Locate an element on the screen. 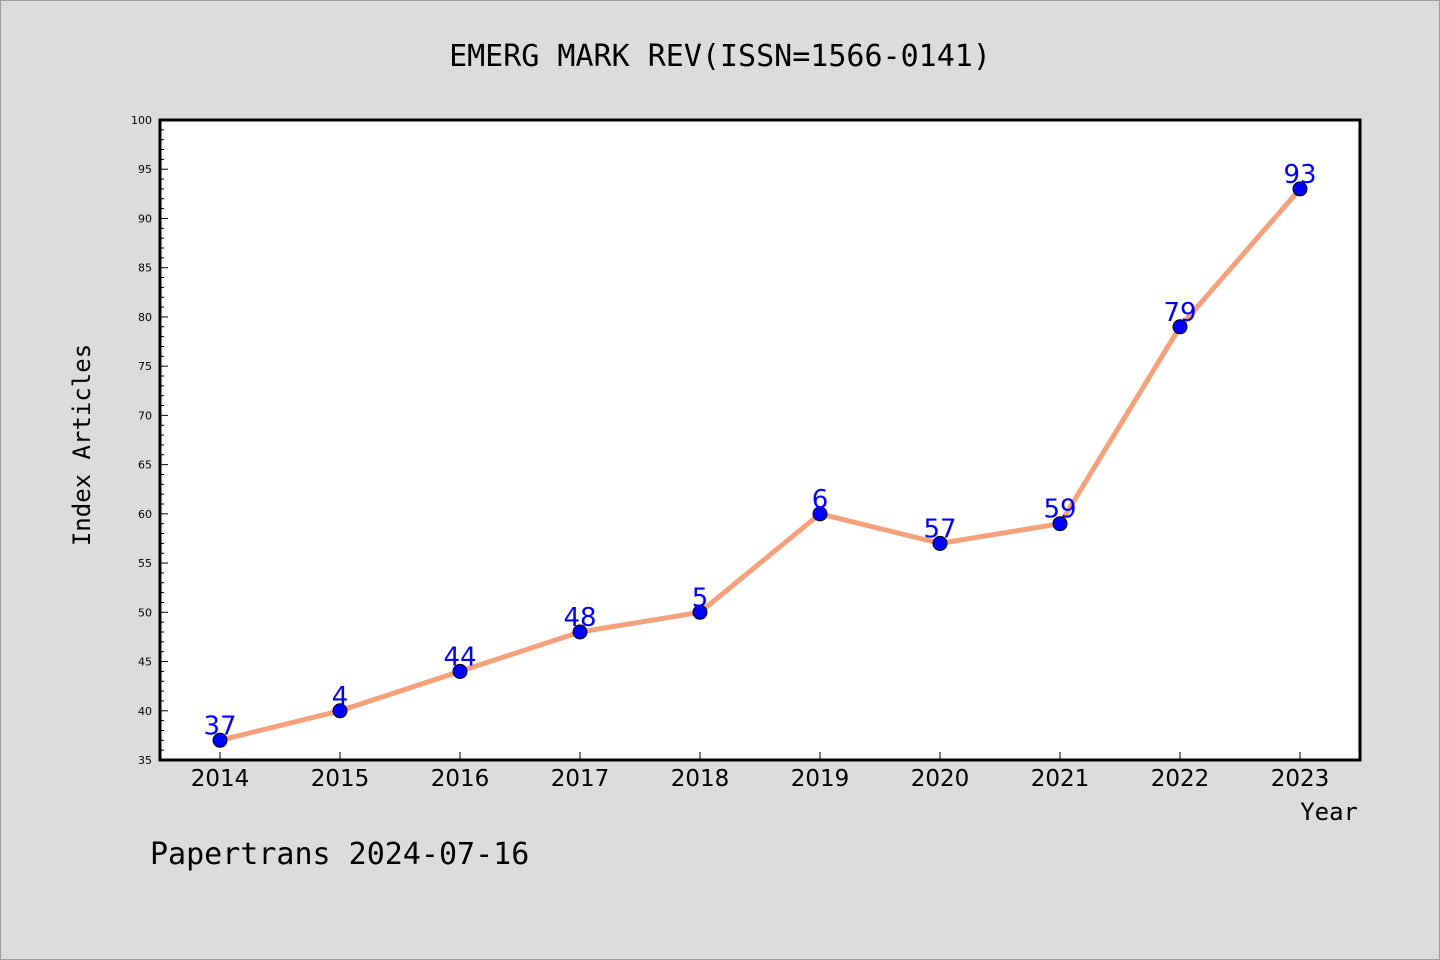 The height and width of the screenshot is (960, 1440). data-label: 79 is located at coordinates (1179, 313).